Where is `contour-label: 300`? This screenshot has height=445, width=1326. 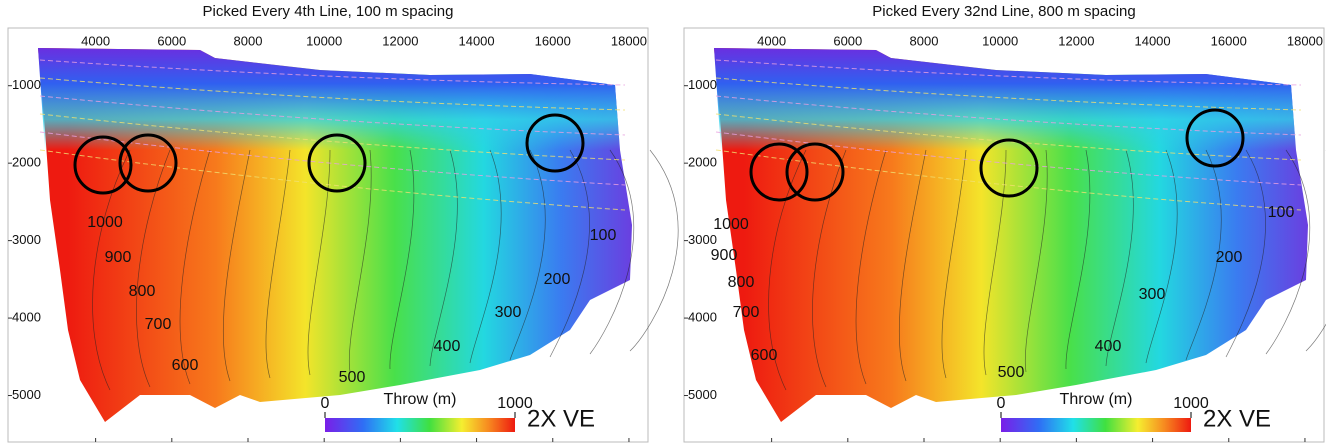 contour-label: 300 is located at coordinates (1152, 294).